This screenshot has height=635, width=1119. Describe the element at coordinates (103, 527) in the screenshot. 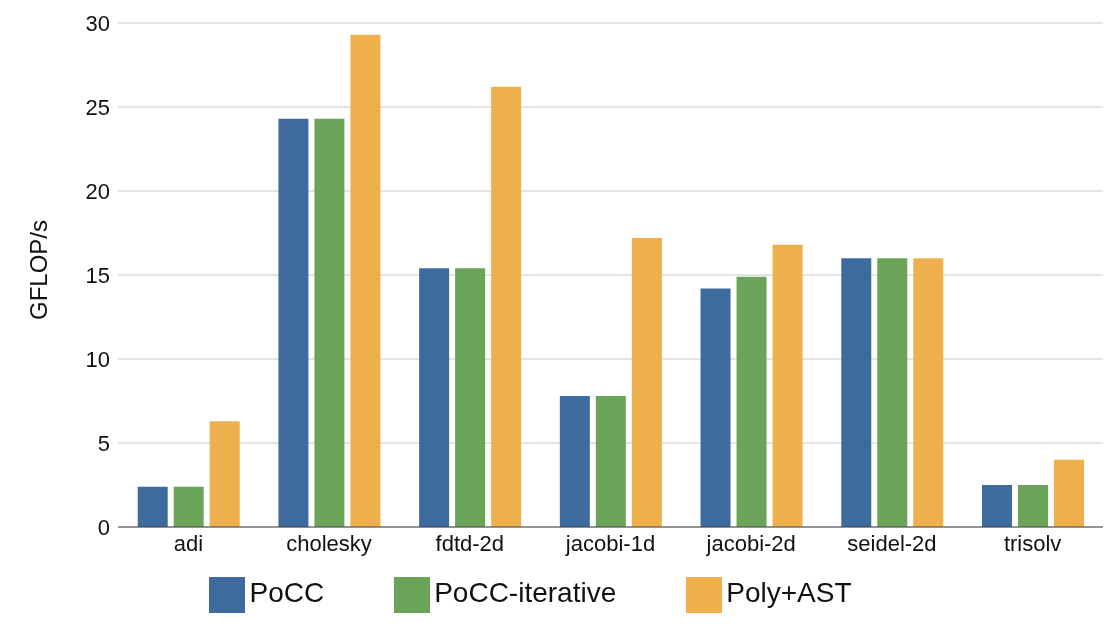

I see `y-tick-label: 0` at that location.